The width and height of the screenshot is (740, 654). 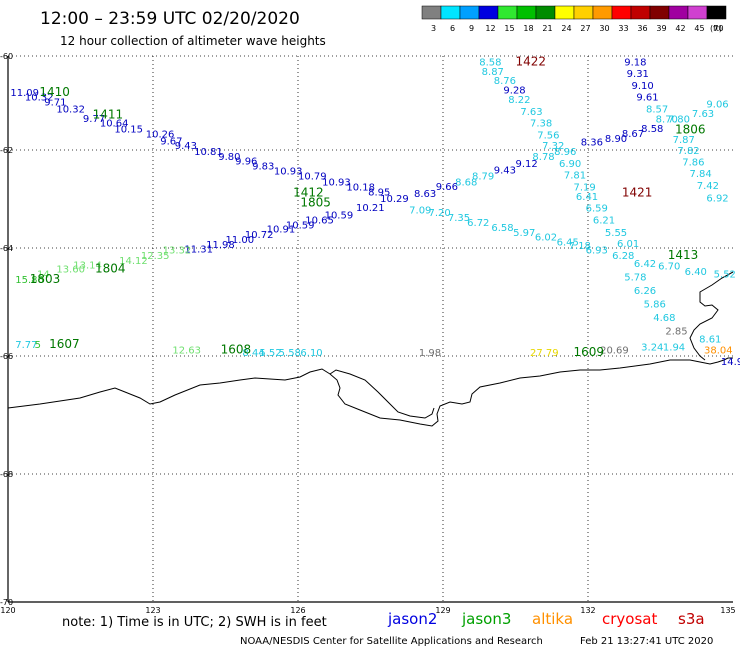 What do you see at coordinates (623, 256) in the screenshot?
I see `wave-height-value: 6.28` at bounding box center [623, 256].